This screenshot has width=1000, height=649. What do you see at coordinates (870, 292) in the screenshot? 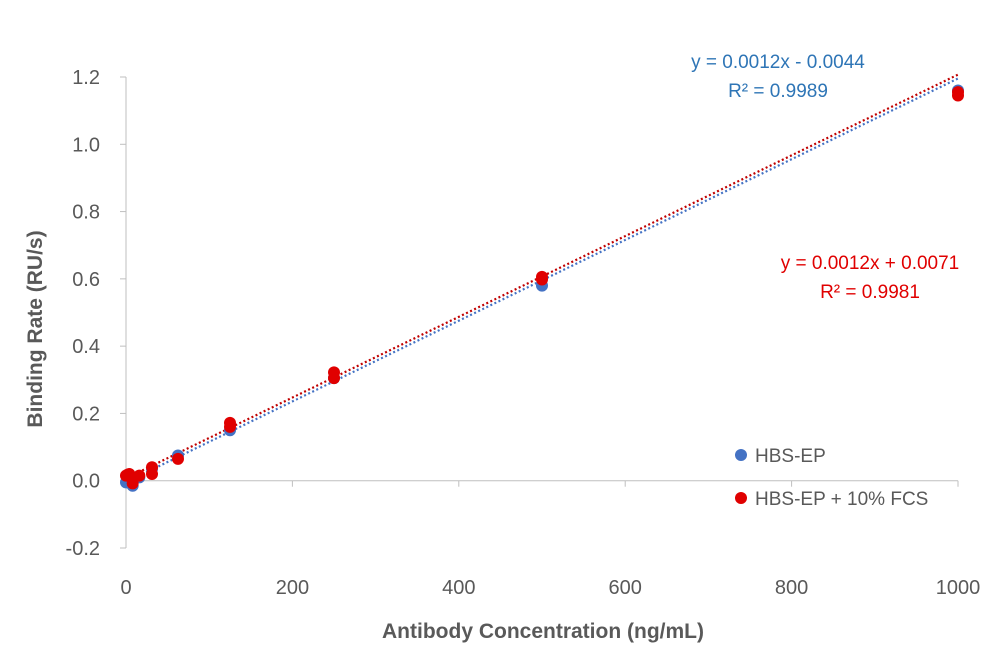
I see `r-squared-text: R² = 0.9981` at bounding box center [870, 292].